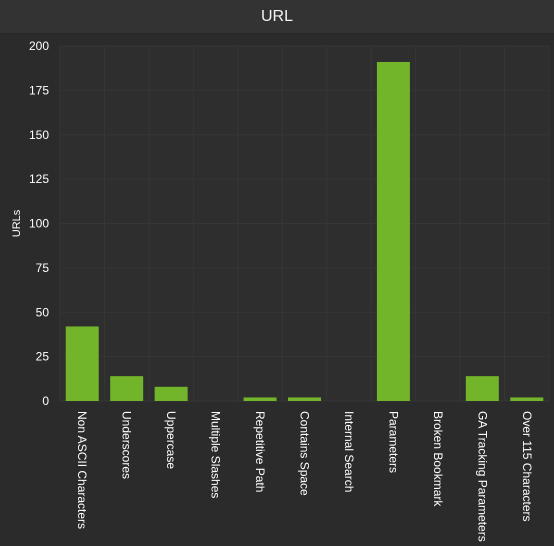 The image size is (554, 546). Describe the element at coordinates (43, 357) in the screenshot. I see `y-tick-label: 25` at that location.